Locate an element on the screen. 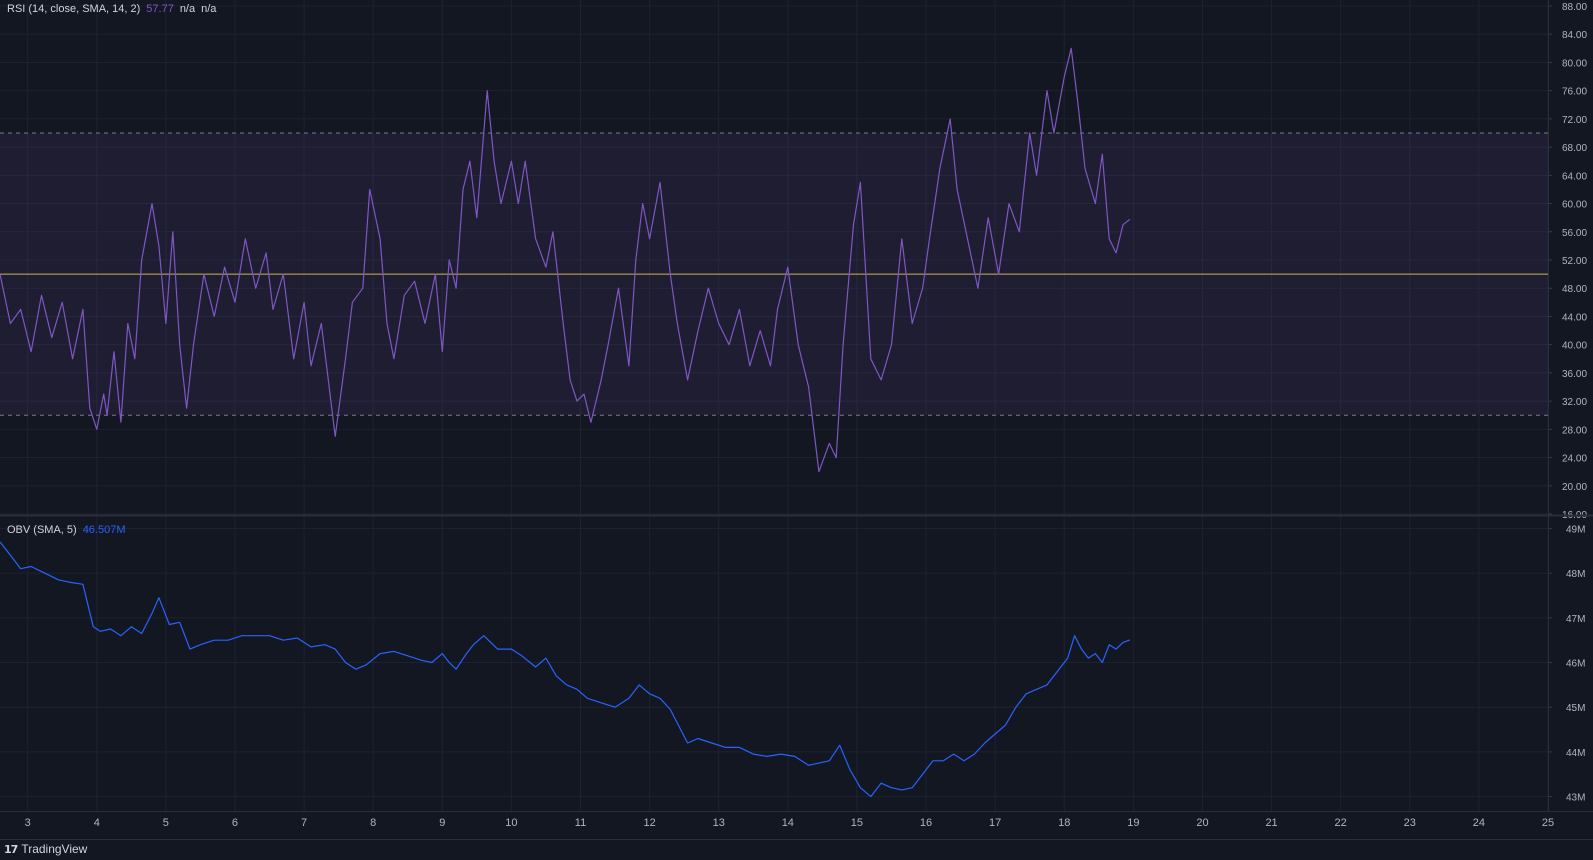 This screenshot has height=860, width=1593. rsi-y-tick-label: 24.00 is located at coordinates (1574, 459).